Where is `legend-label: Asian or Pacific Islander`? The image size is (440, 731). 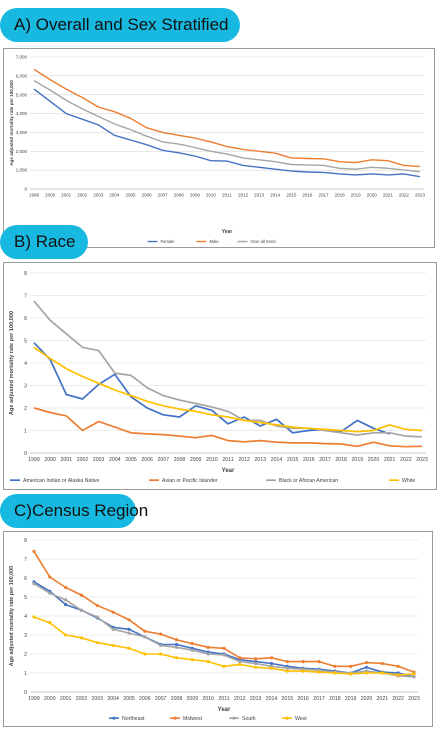
legend-label: Asian or Pacific Islander is located at coordinates (190, 481).